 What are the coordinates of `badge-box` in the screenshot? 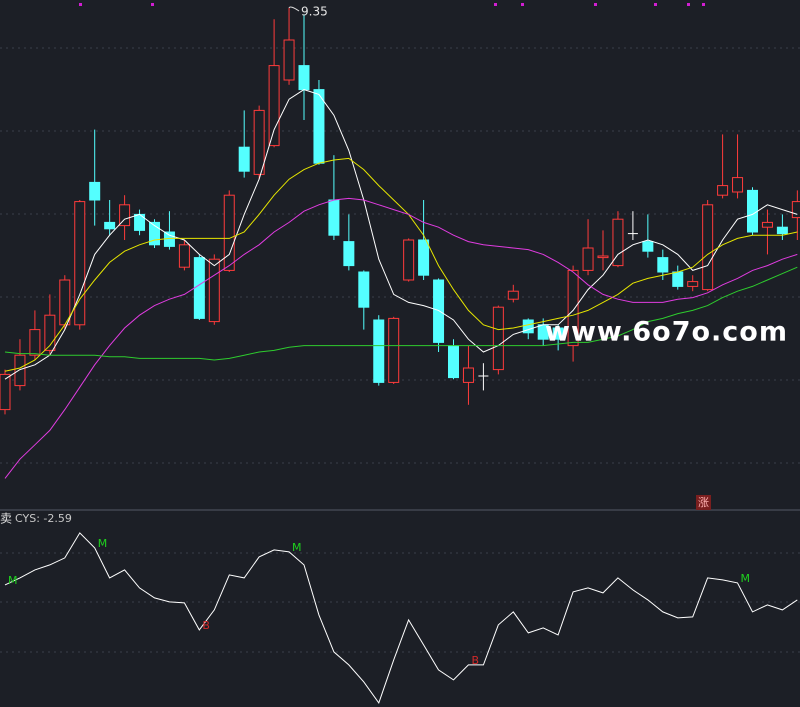 It's located at (703, 502).